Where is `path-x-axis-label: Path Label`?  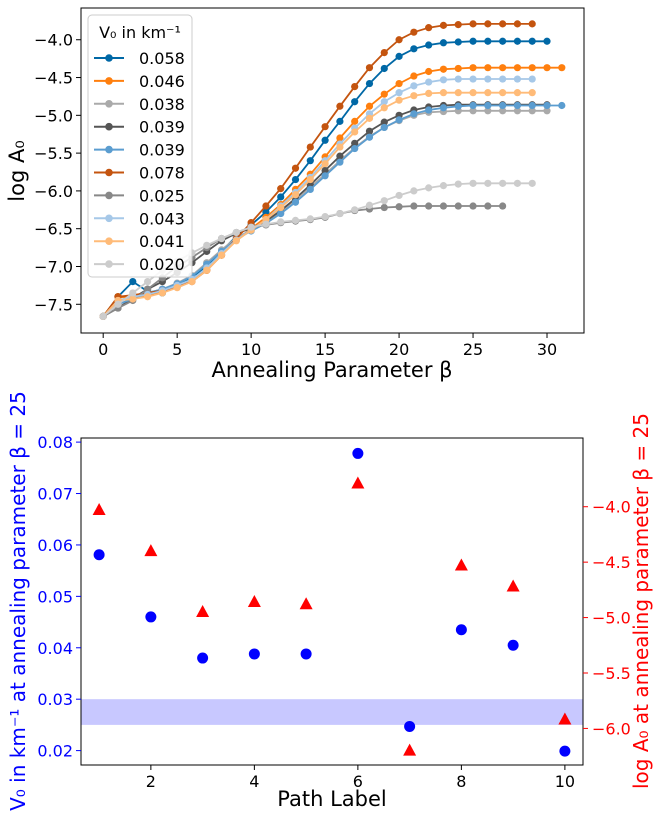 path-x-axis-label: Path Label is located at coordinates (331, 799).